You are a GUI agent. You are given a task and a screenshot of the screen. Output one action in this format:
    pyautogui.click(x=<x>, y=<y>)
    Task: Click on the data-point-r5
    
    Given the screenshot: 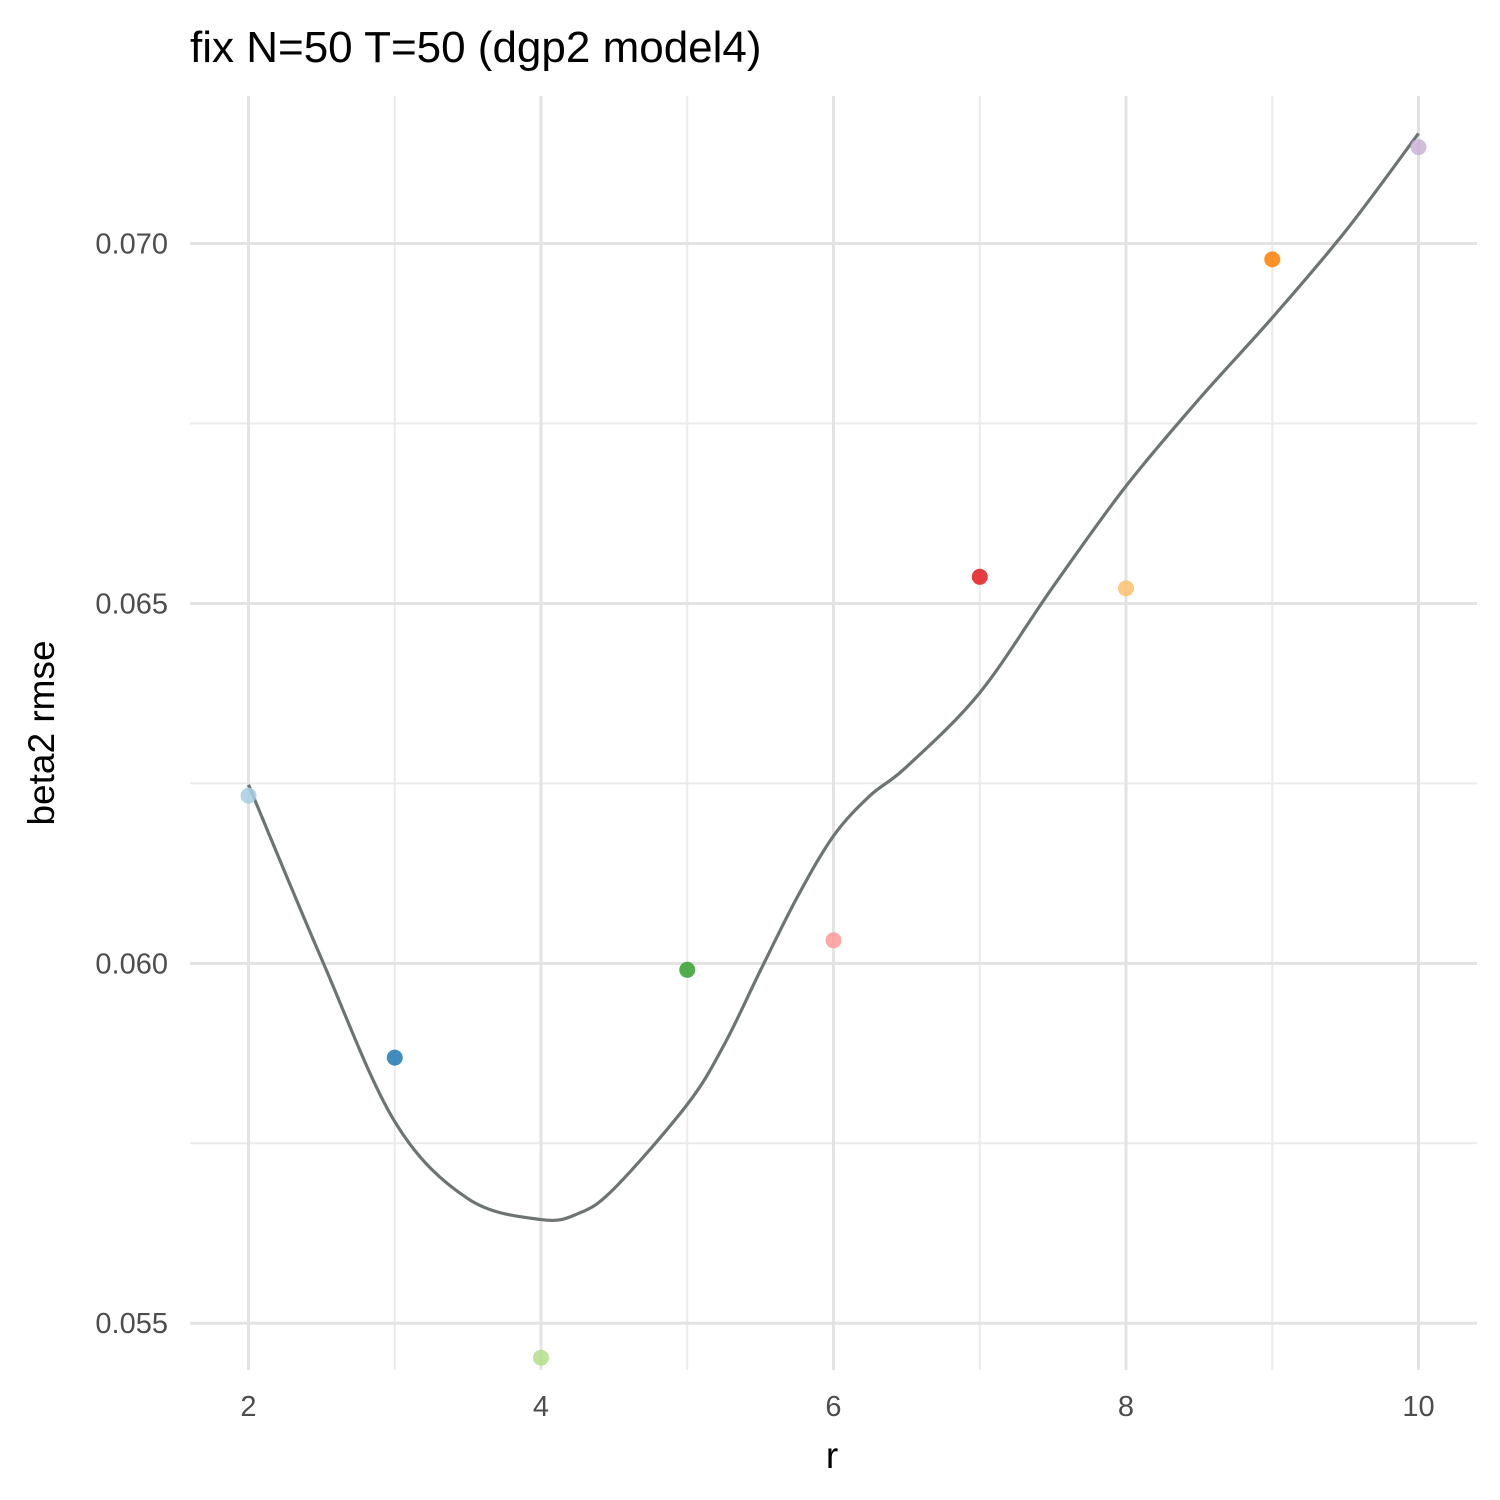 What is the action you would take?
    pyautogui.click(x=687, y=969)
    